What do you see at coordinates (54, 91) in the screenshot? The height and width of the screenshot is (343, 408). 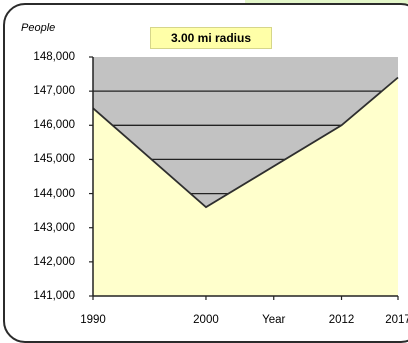 I see `y-tick-label: 147,000` at bounding box center [54, 91].